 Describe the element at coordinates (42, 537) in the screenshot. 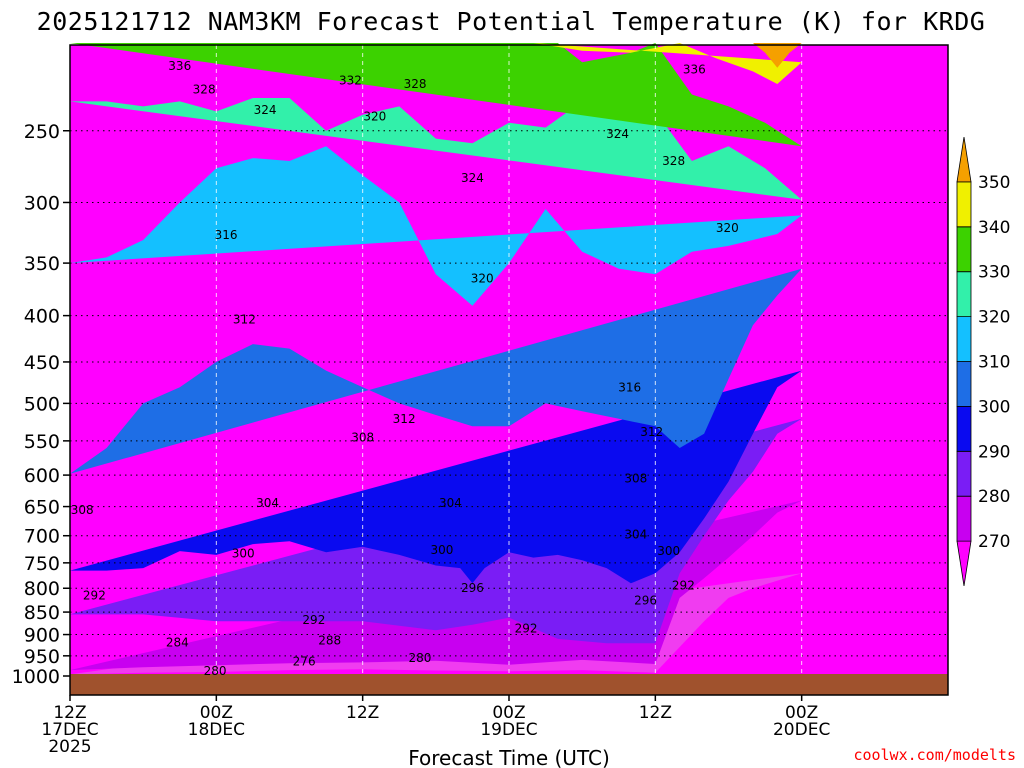

I see `y-tick-label: 700` at that location.